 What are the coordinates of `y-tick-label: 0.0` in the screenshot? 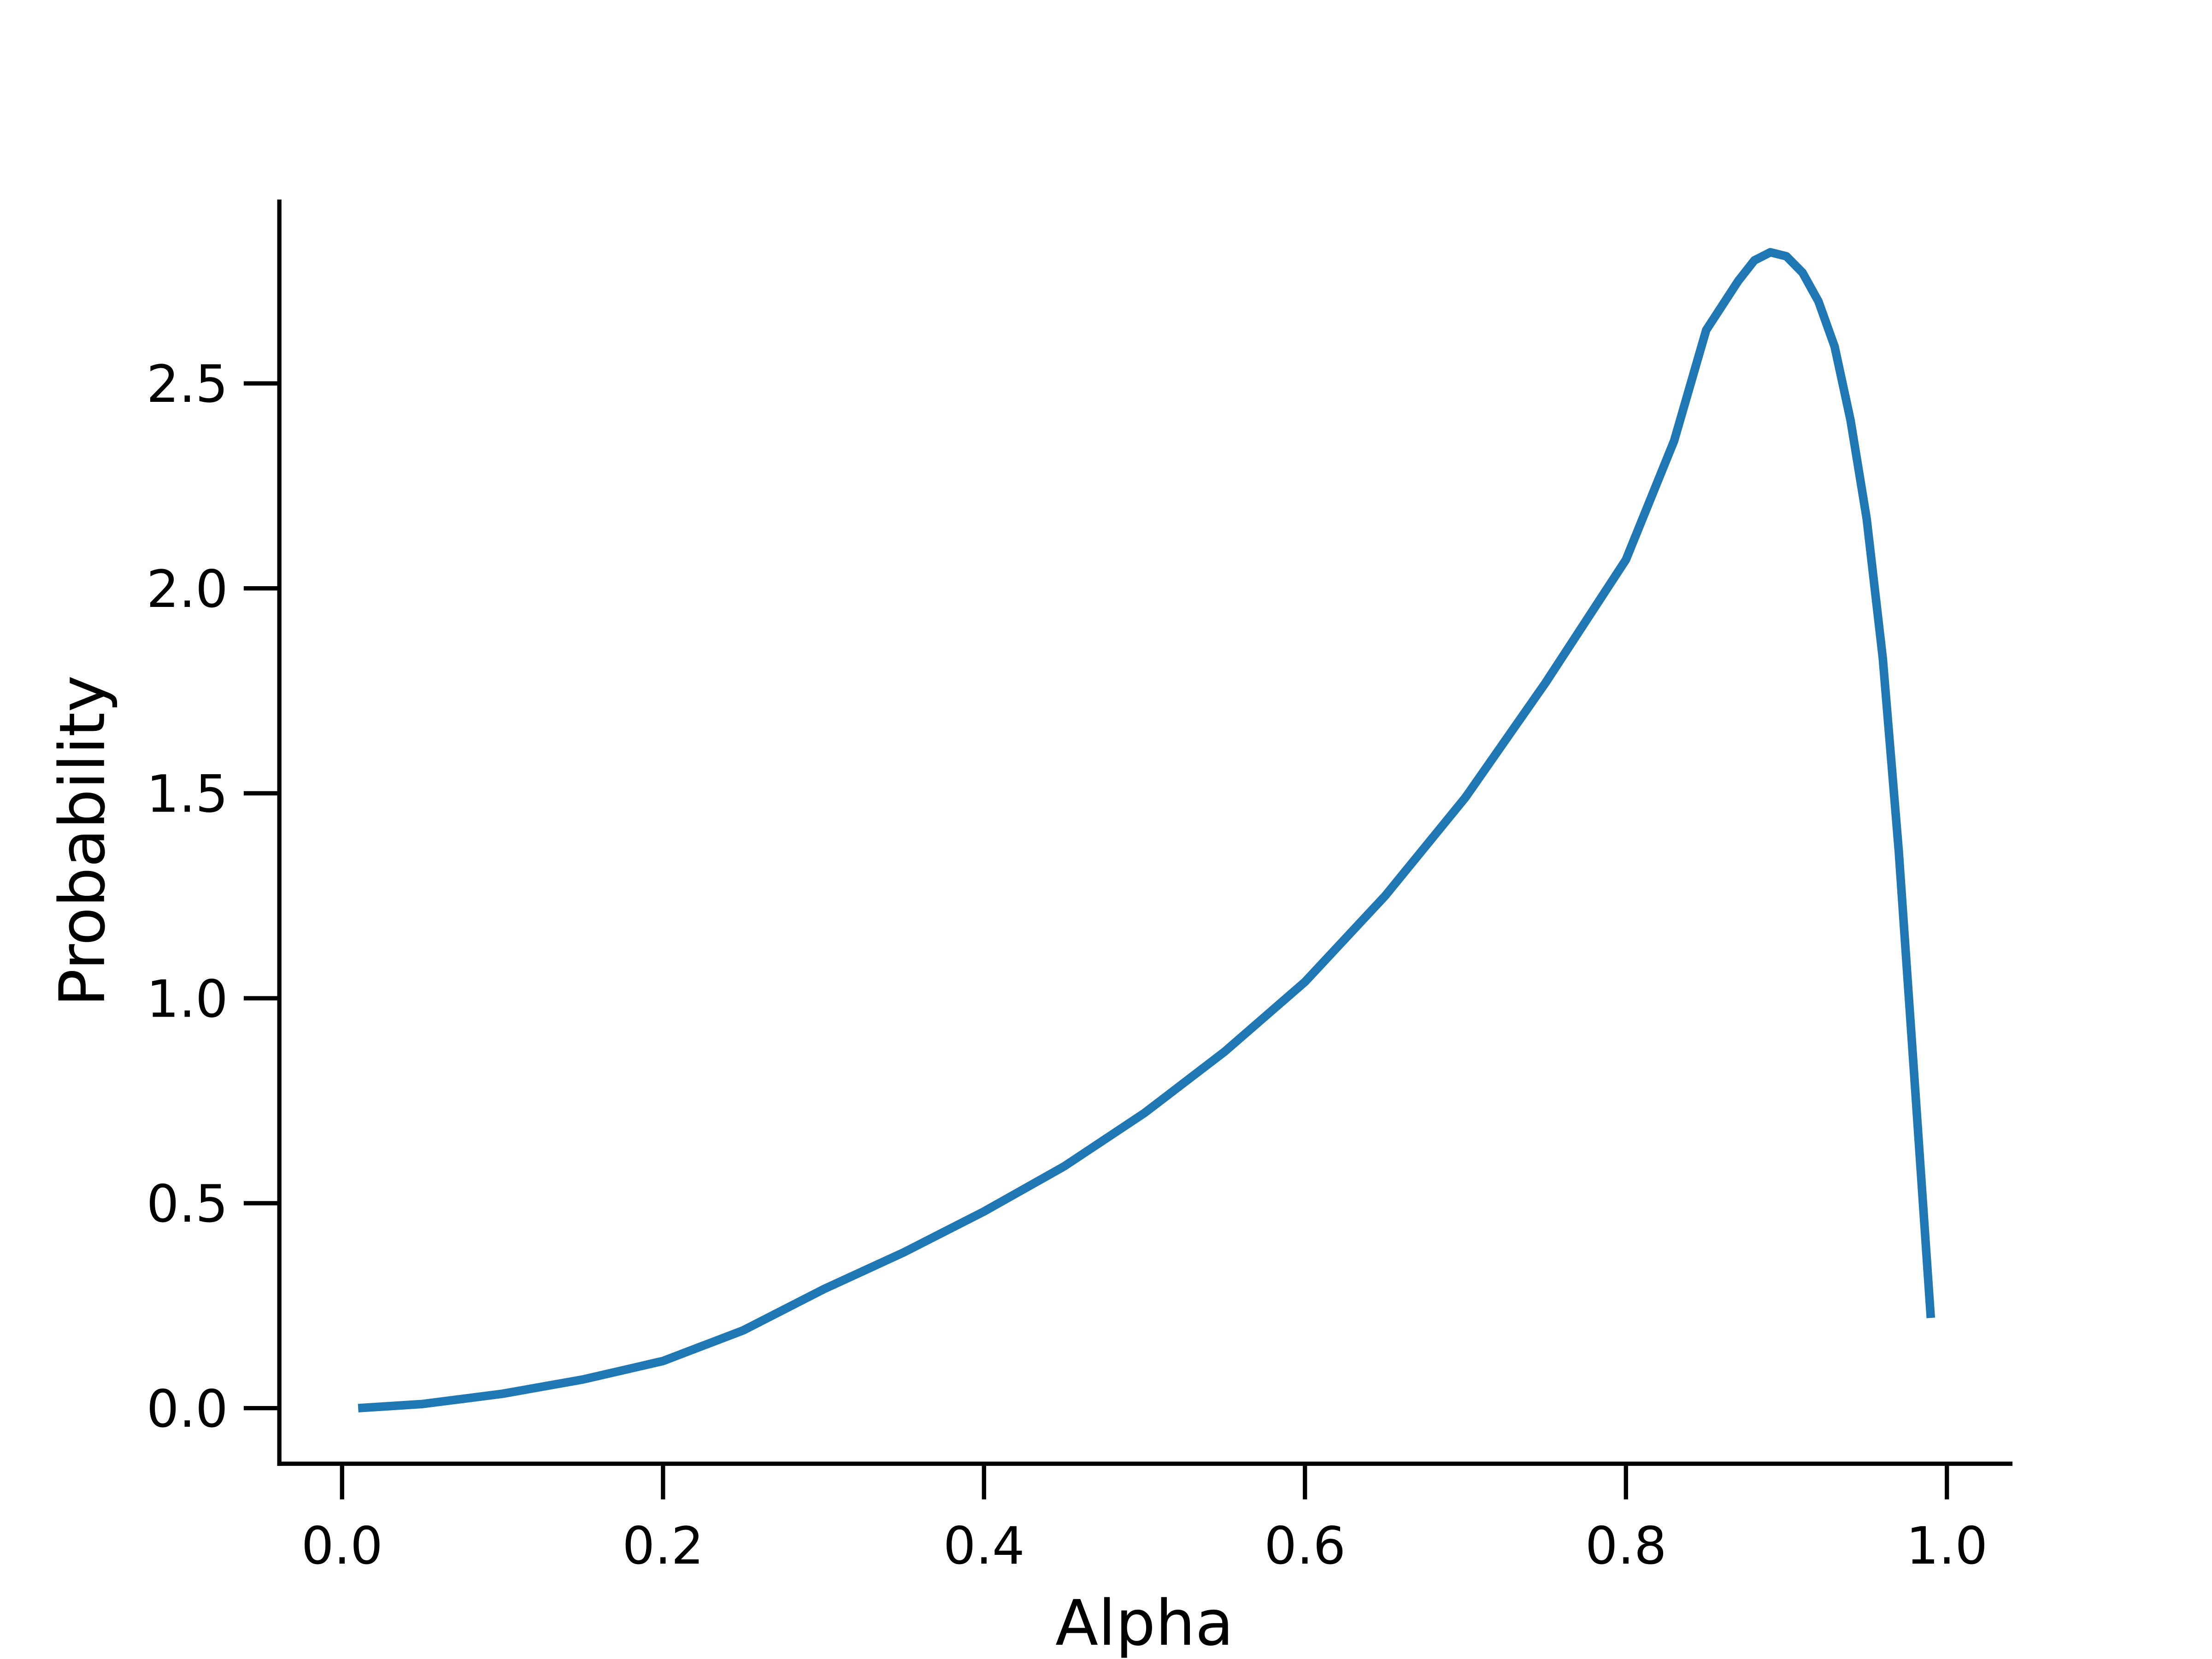 It's located at (187, 1409).